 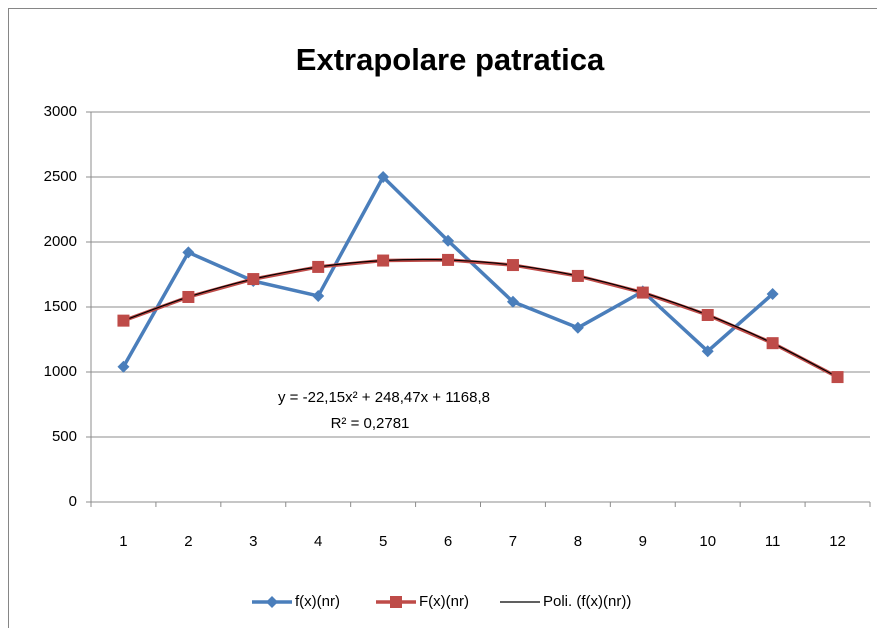 I want to click on x-tick-label: 5, so click(x=383, y=541).